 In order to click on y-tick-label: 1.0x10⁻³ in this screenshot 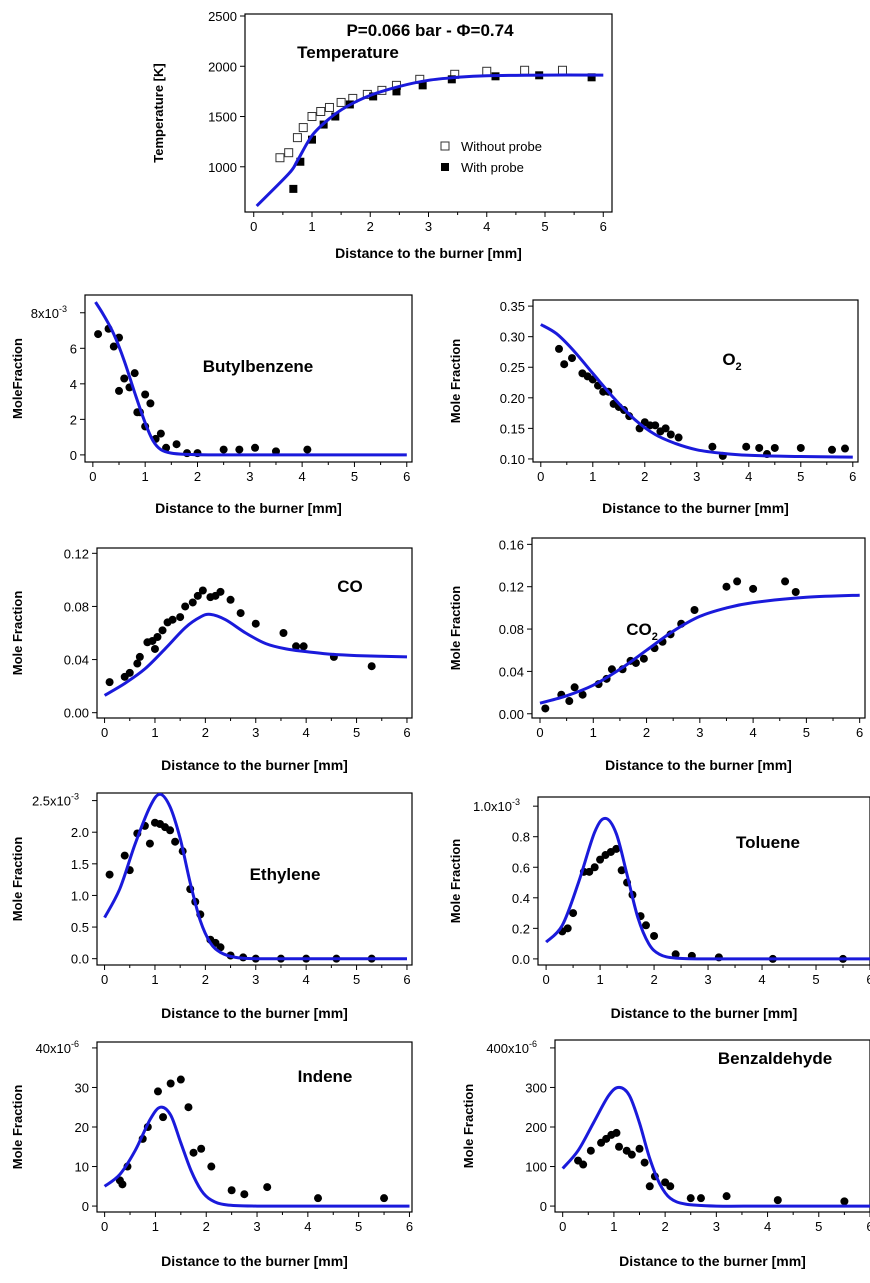, I will do `click(496, 805)`.